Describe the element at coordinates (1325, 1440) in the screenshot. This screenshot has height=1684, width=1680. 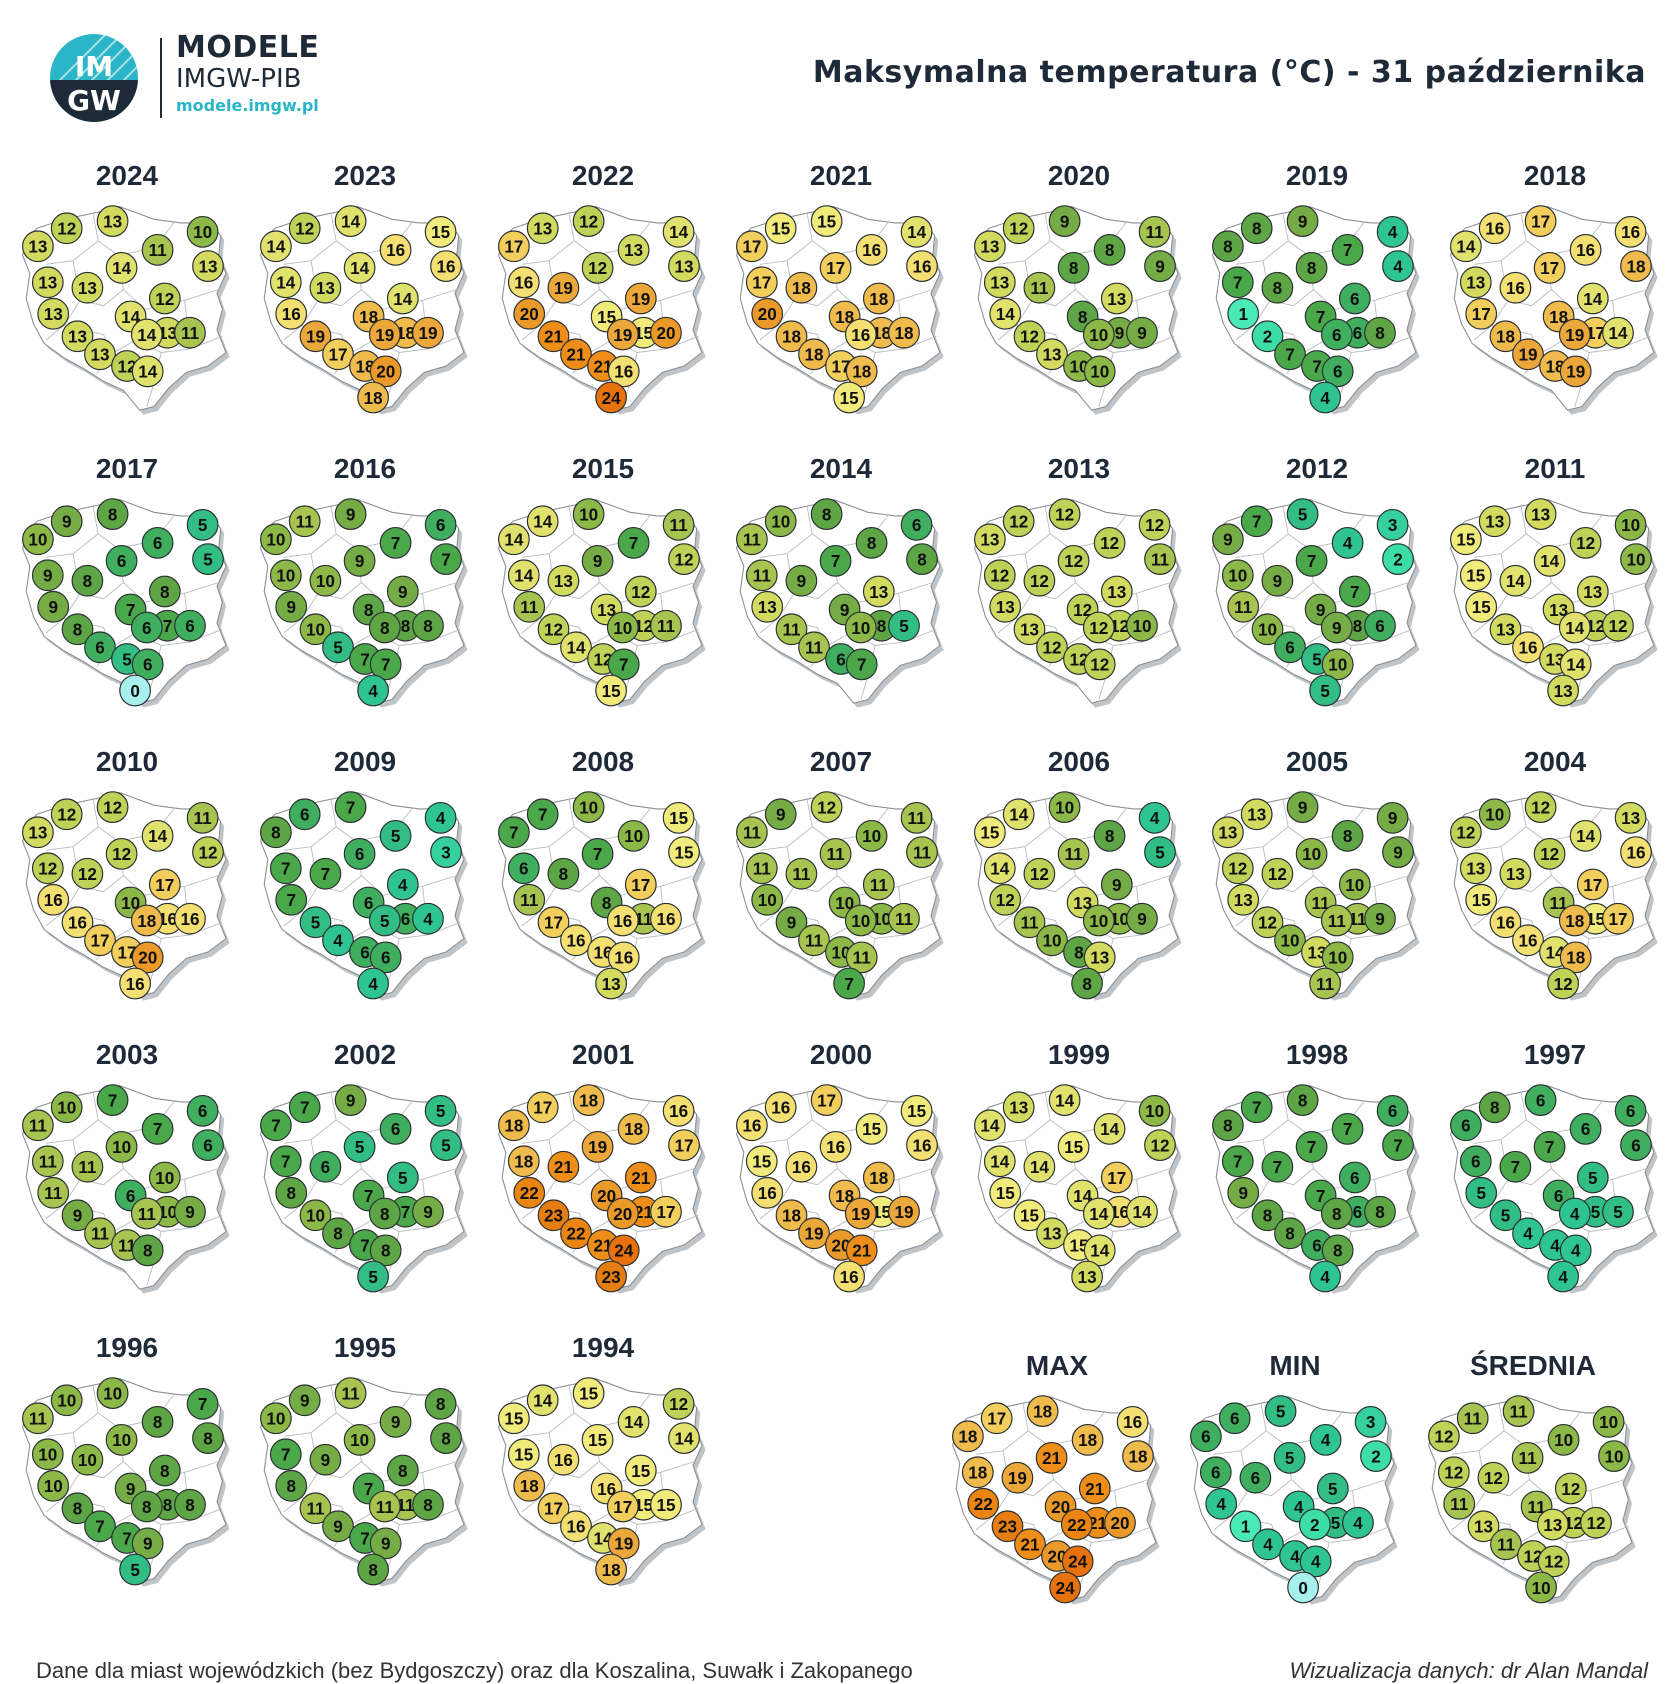
I see `station-marker: 4` at that location.